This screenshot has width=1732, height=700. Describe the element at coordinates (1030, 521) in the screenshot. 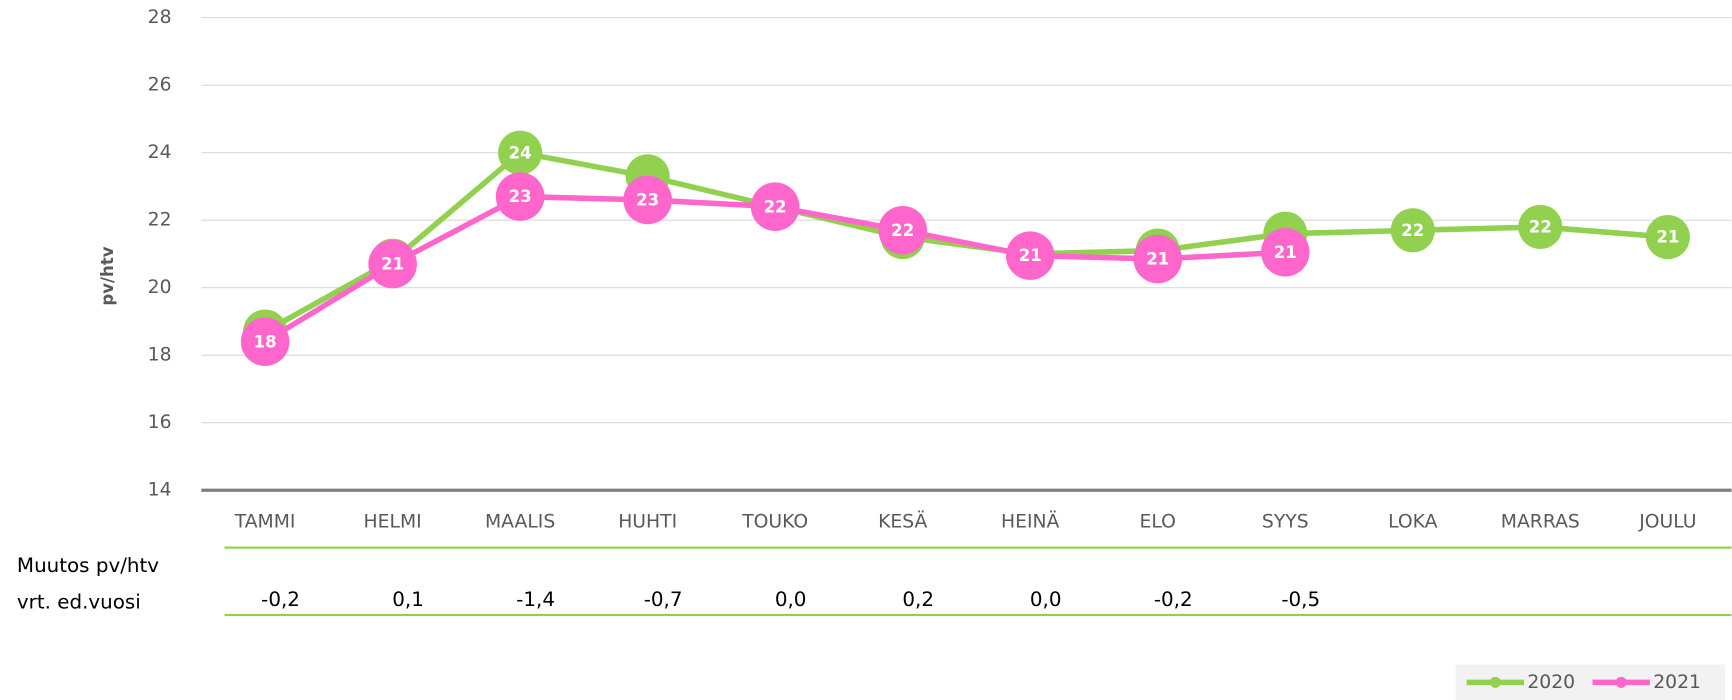

I see `x-tick-label: HEINÄ` at that location.